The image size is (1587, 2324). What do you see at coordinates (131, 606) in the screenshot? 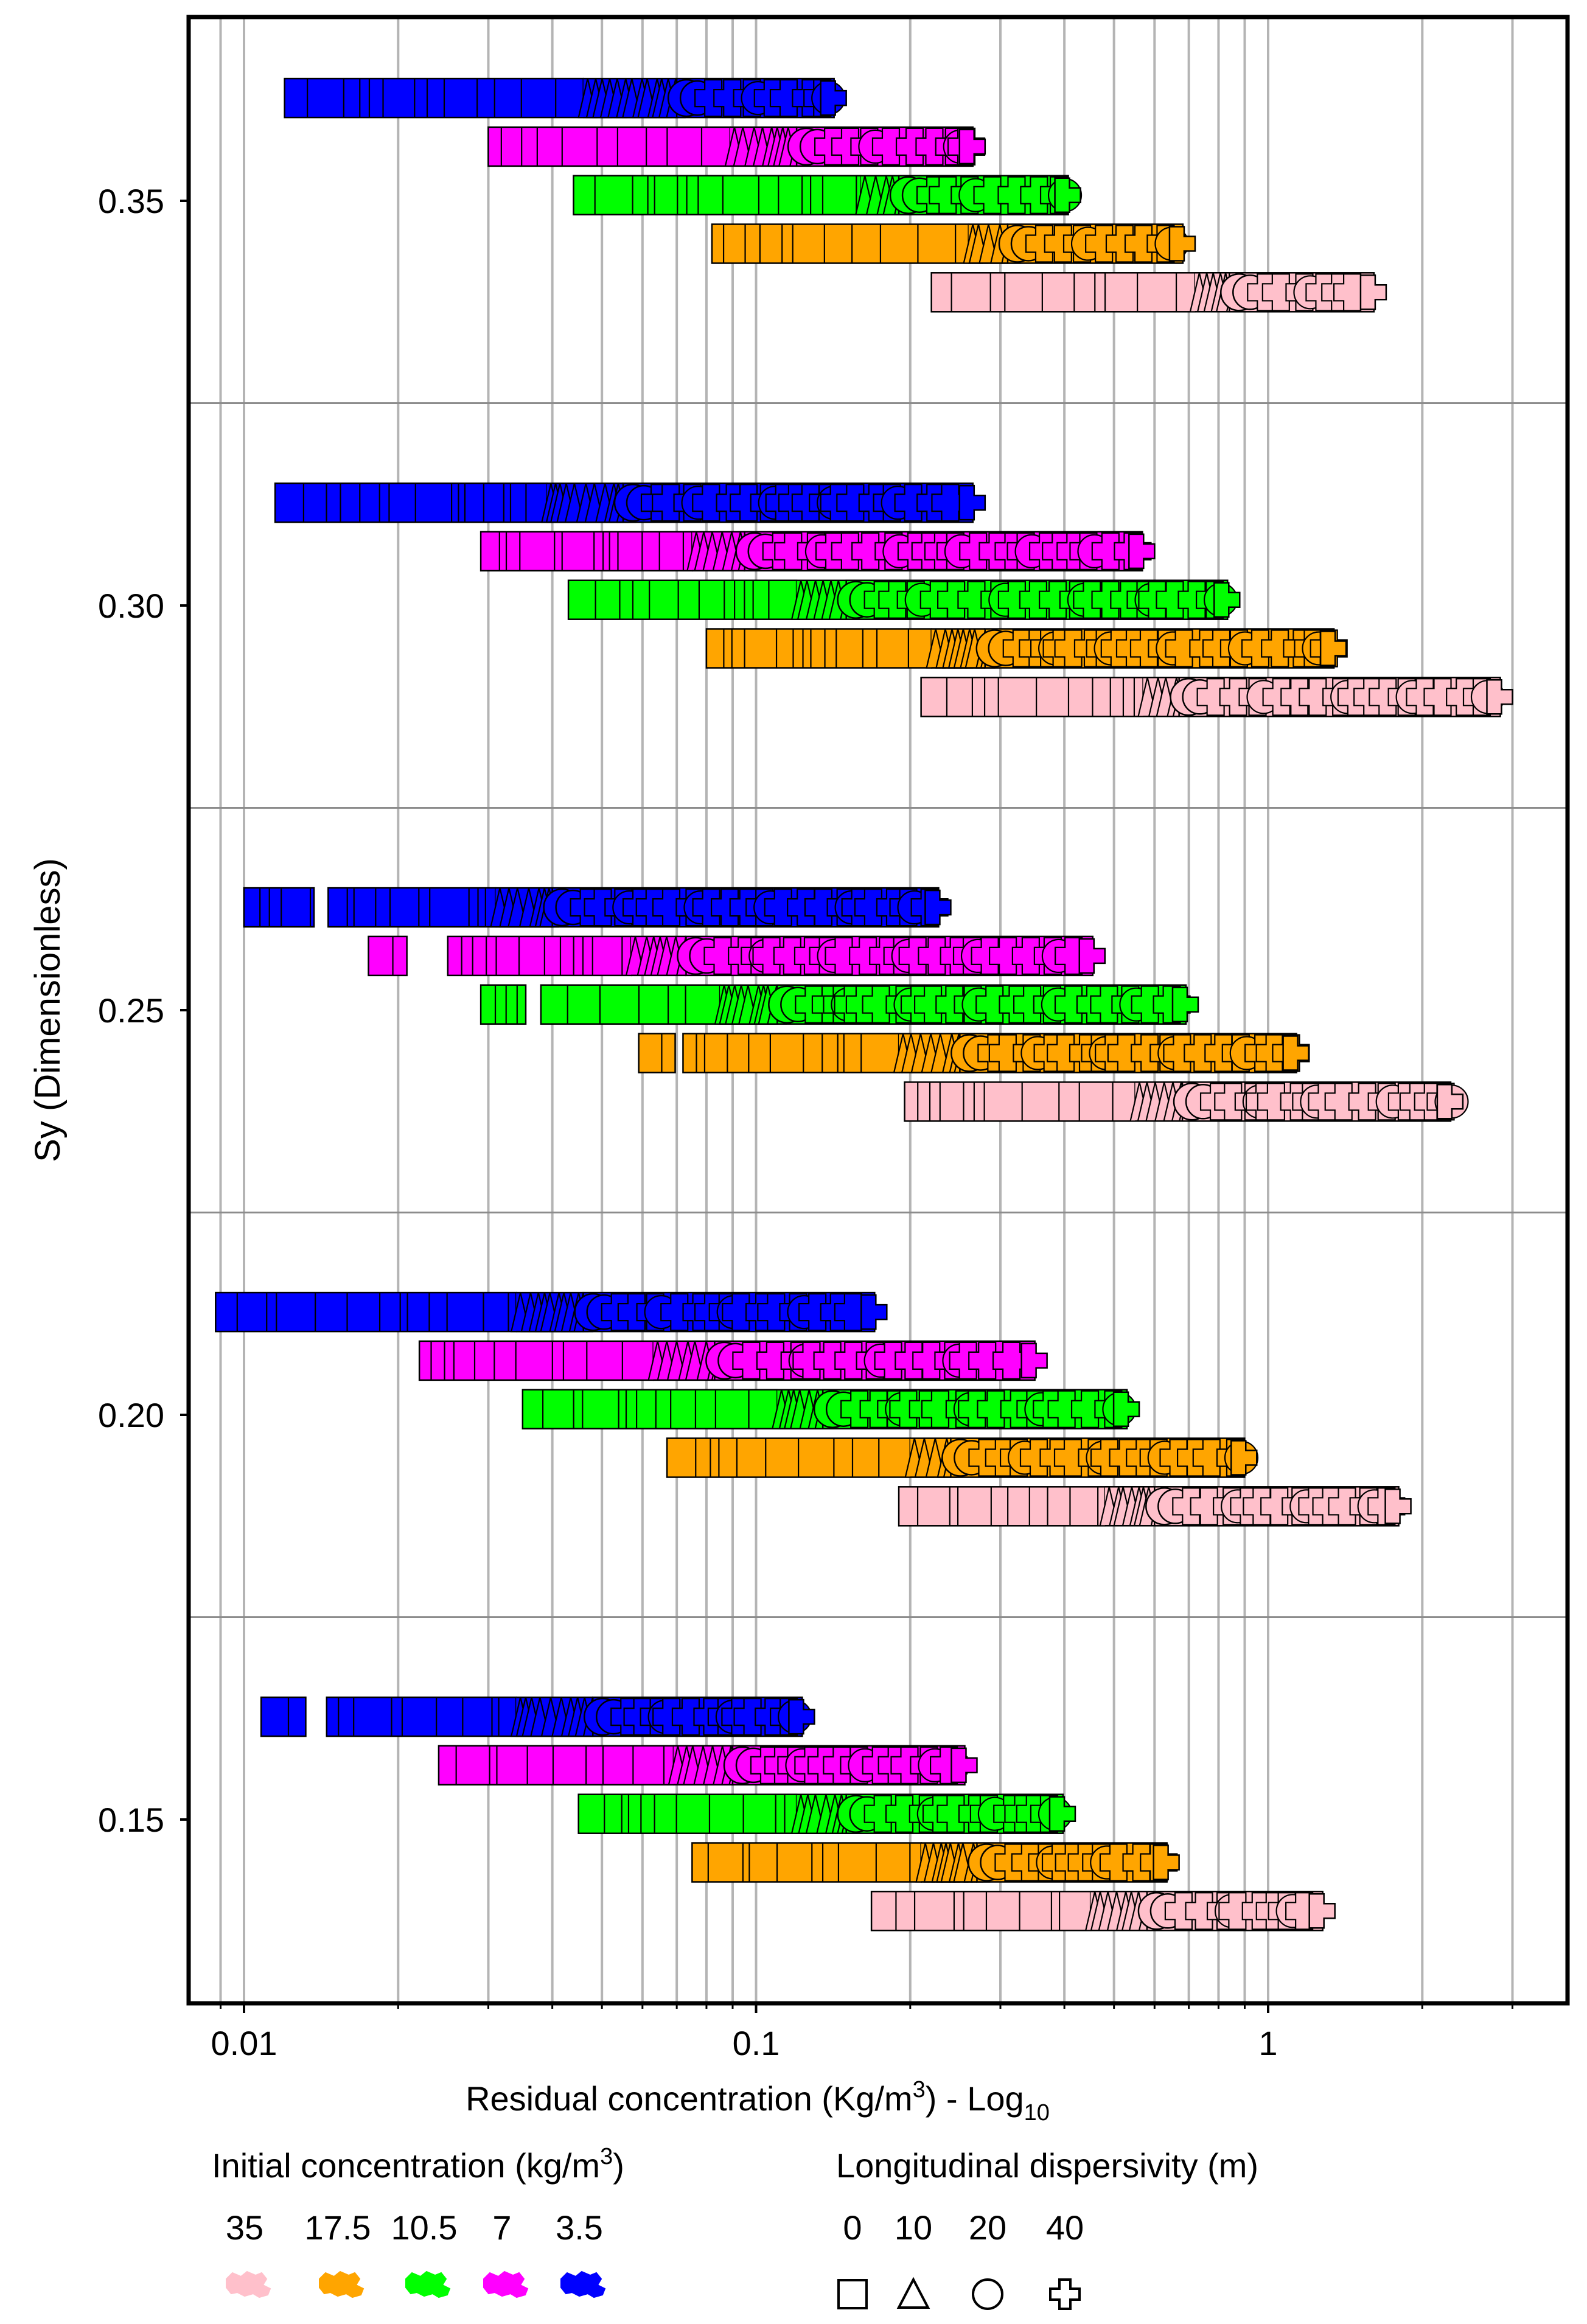
I see `y-tick-label: 0.30` at bounding box center [131, 606].